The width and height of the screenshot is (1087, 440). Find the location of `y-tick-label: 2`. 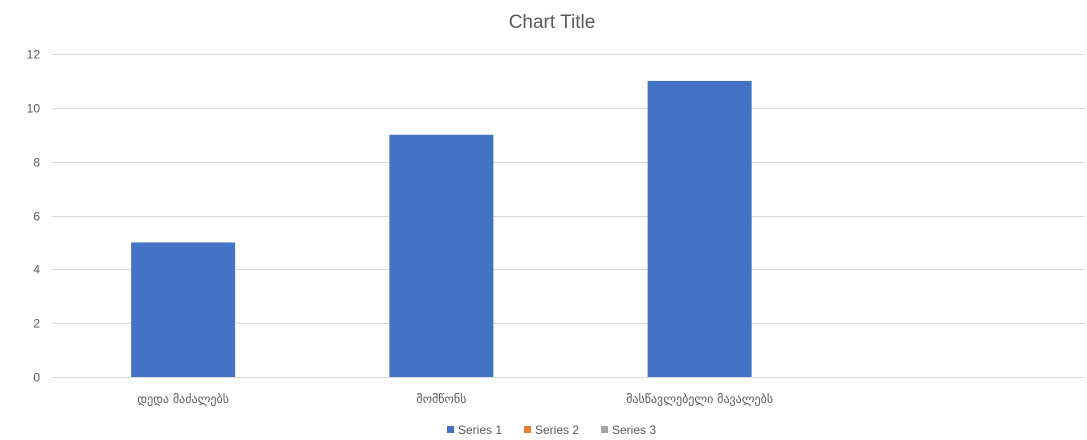

y-tick-label: 2 is located at coordinates (36, 324).